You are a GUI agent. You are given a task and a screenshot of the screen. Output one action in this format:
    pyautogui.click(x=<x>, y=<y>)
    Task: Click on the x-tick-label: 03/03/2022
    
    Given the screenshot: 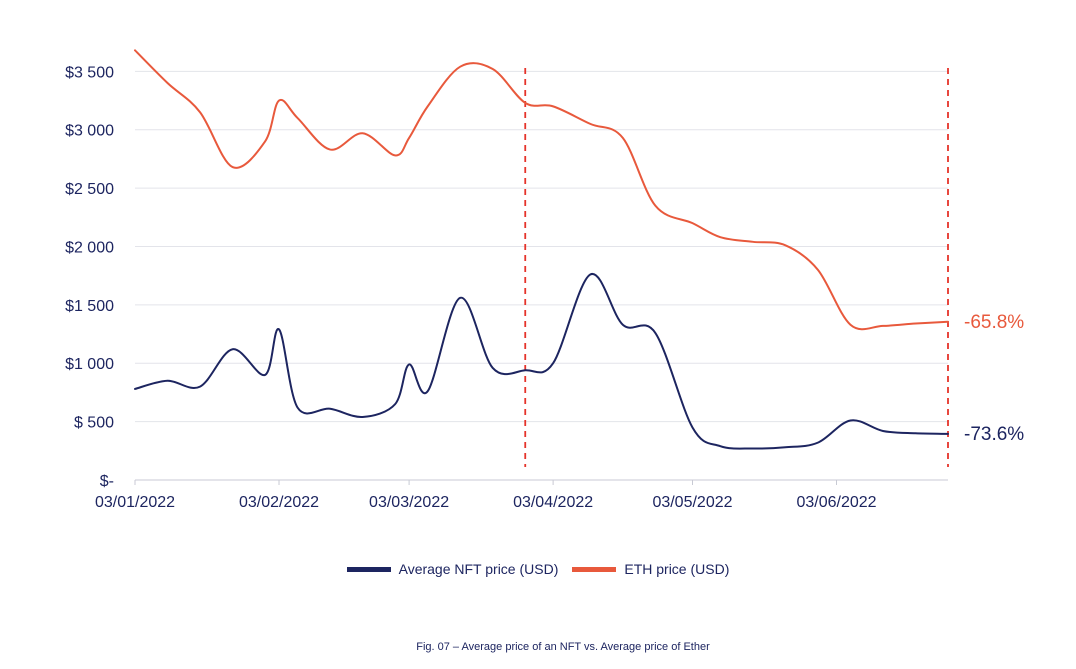 What is the action you would take?
    pyautogui.click(x=409, y=502)
    